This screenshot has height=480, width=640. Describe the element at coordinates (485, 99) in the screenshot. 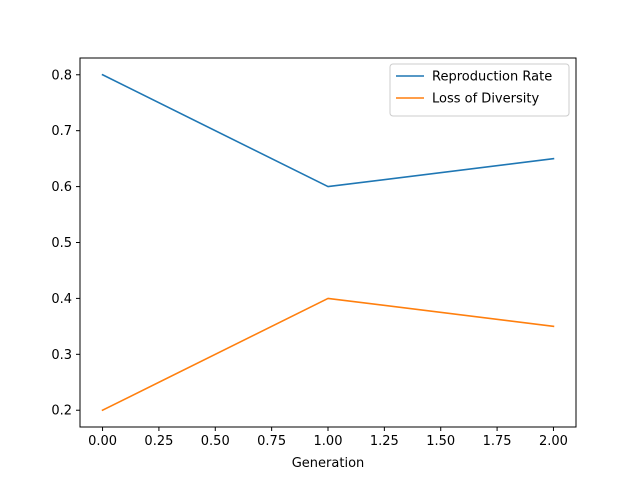

I see `legend-label-1: Loss of Diversity` at that location.